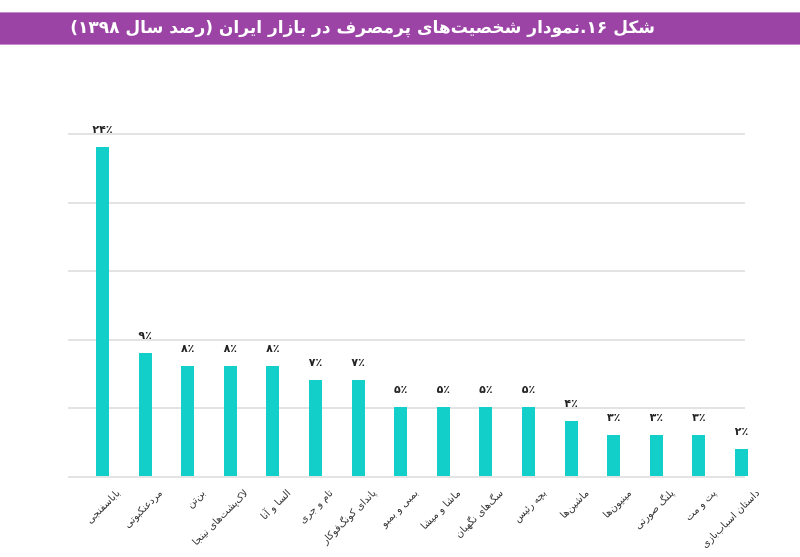  What do you see at coordinates (575, 505) in the screenshot?
I see `category-label: ماشین‌ها` at bounding box center [575, 505].